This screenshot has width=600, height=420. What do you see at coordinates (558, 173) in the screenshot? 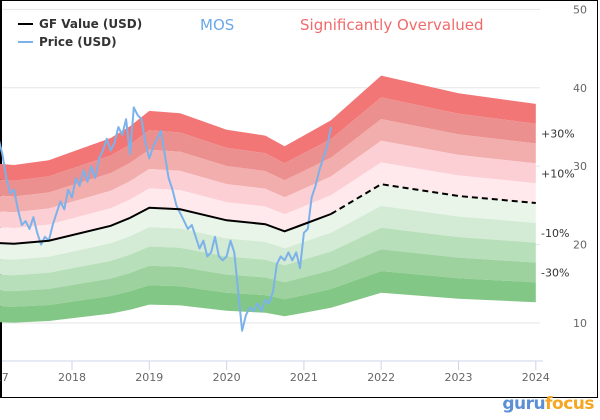
I see `band-label: +10%` at bounding box center [558, 173].